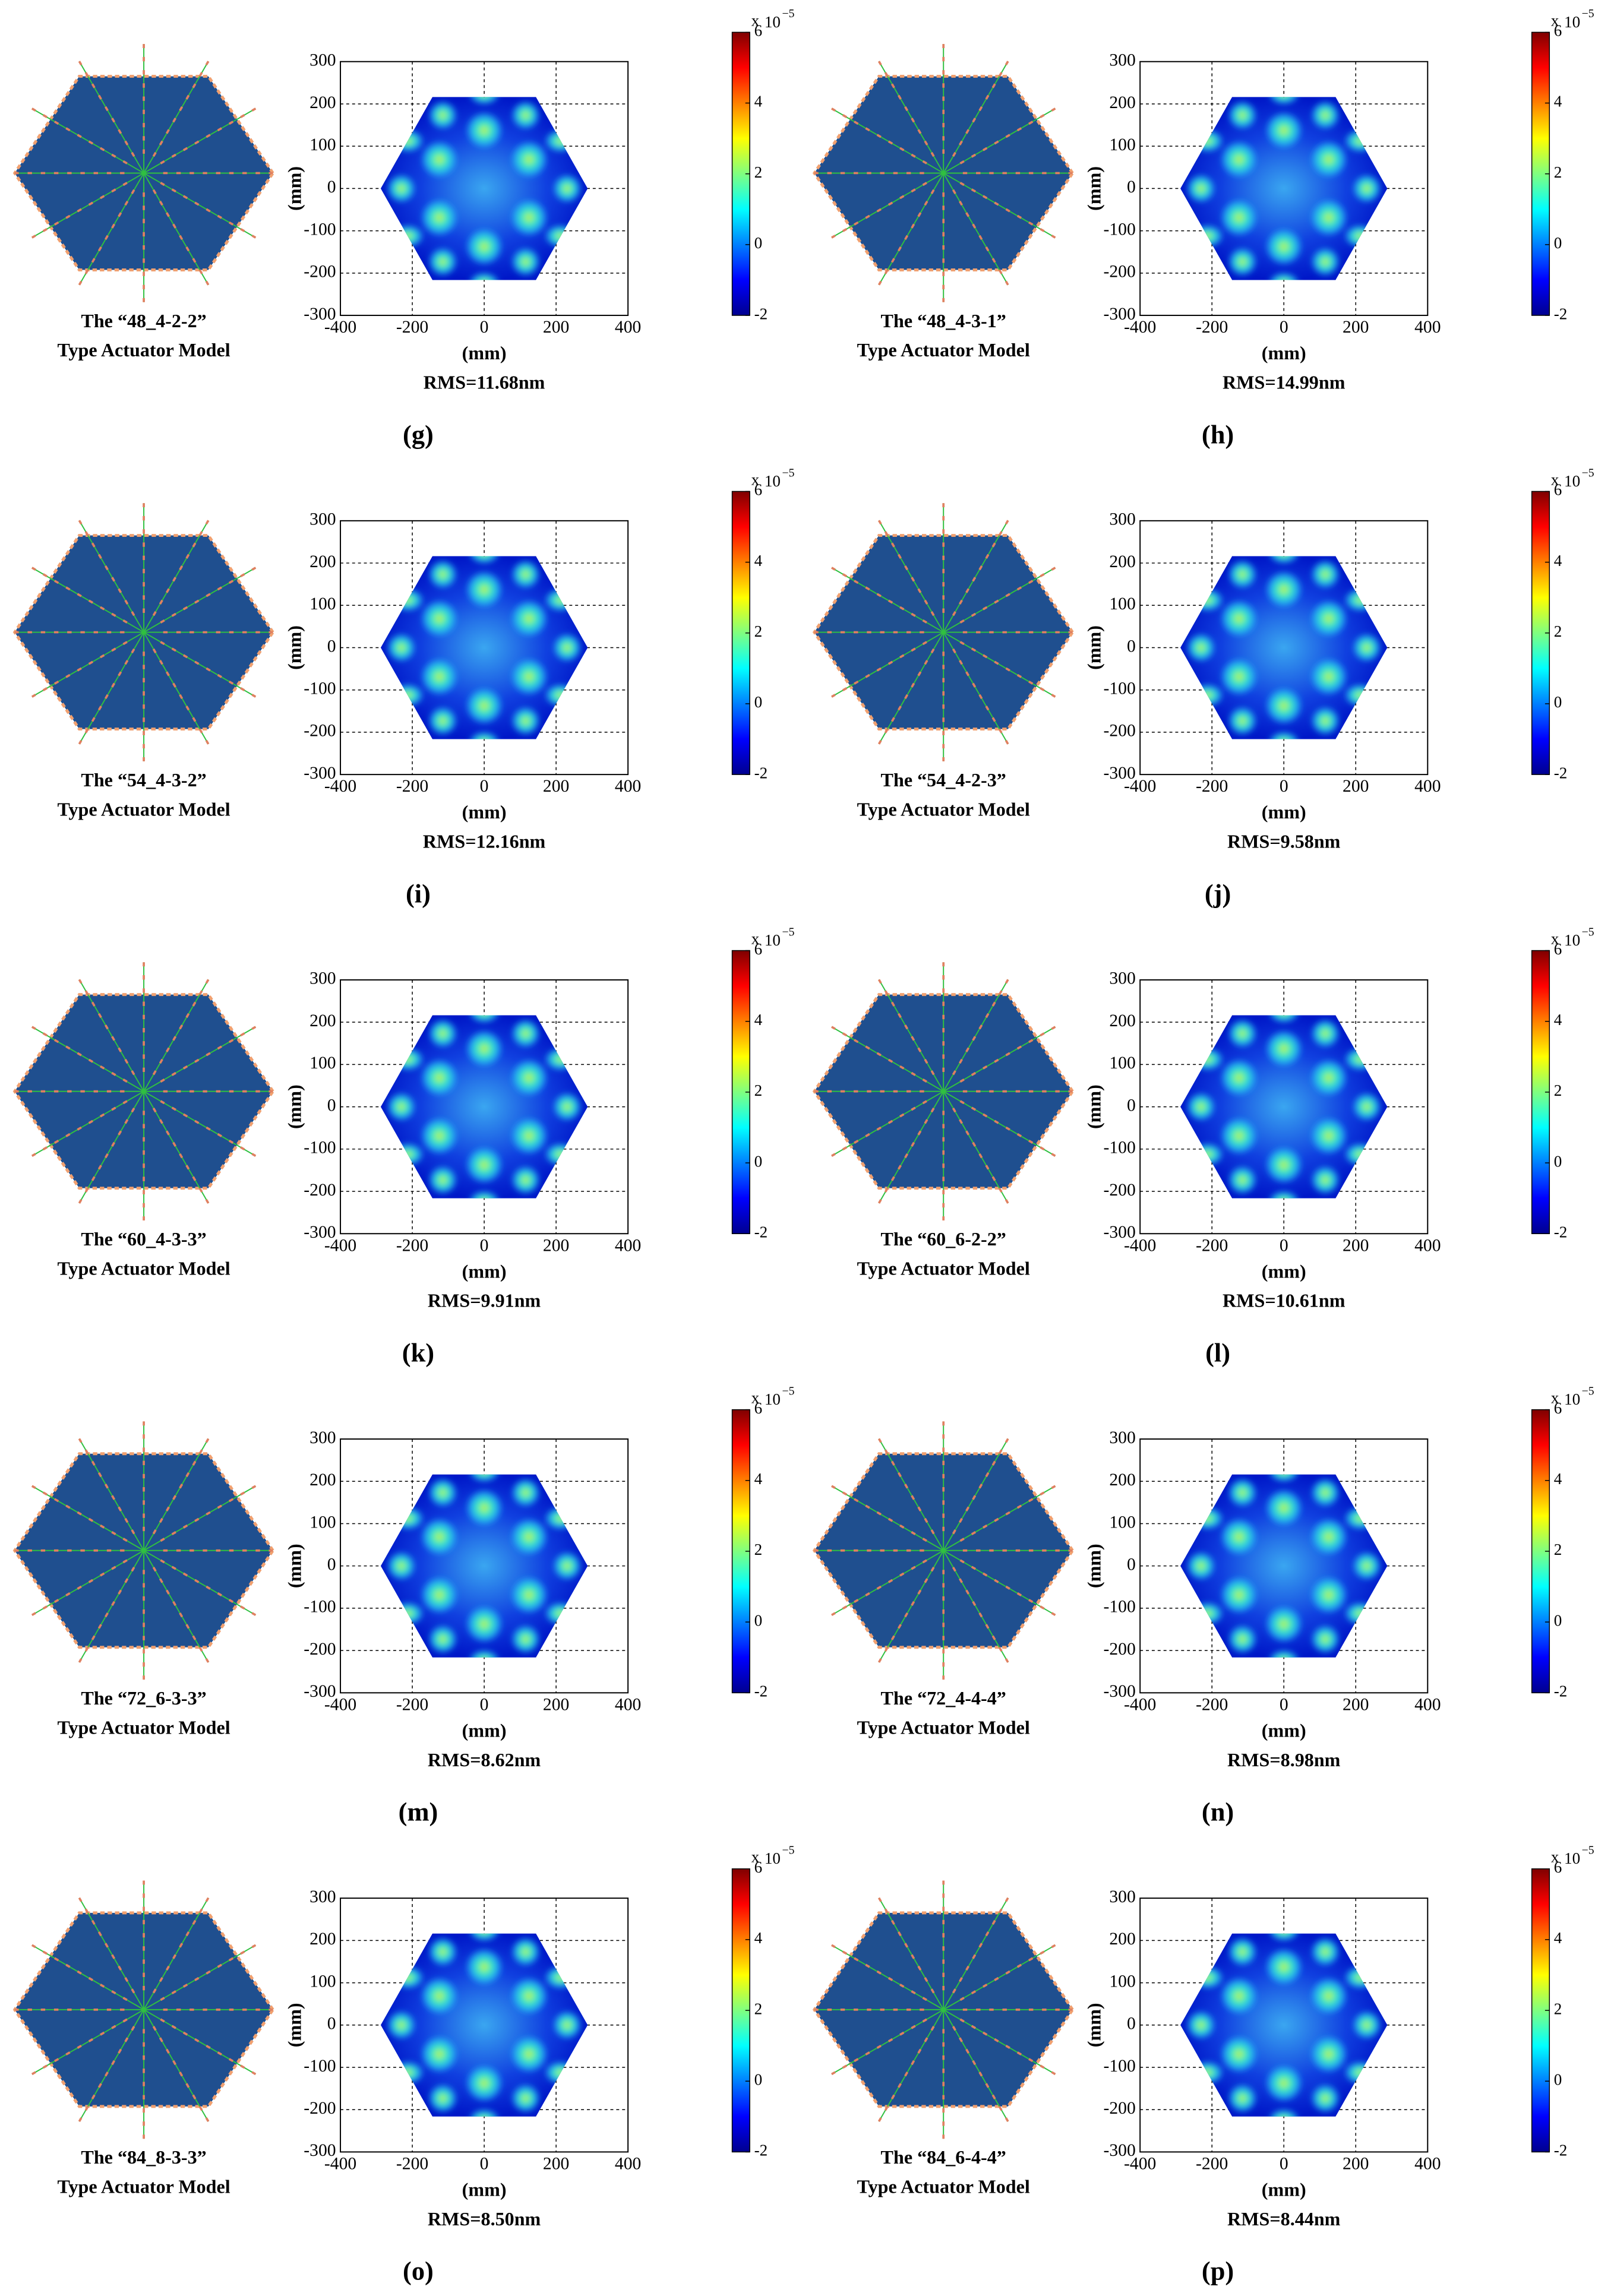 This screenshot has width=1614, height=2296. What do you see at coordinates (484, 188) in the screenshot?
I see `surface-map` at bounding box center [484, 188].